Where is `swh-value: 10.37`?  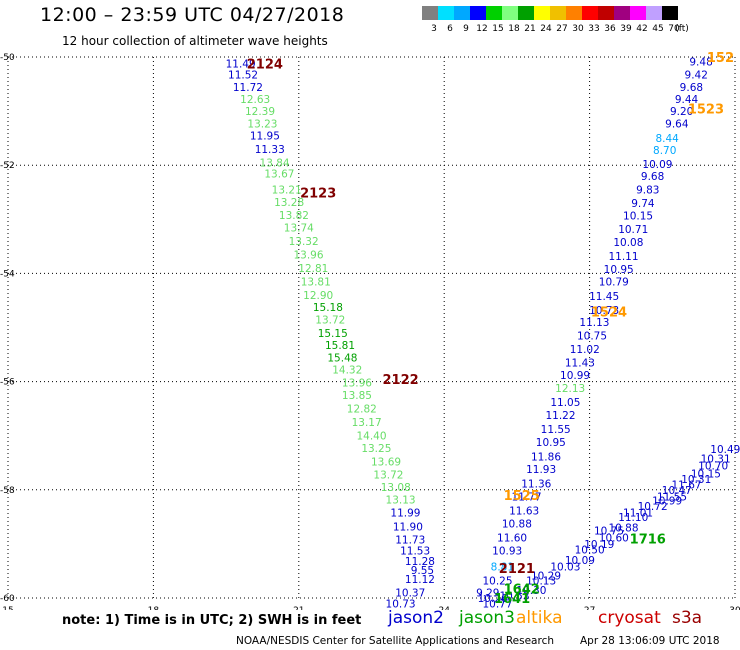 swh-value: 10.37 is located at coordinates (410, 594).